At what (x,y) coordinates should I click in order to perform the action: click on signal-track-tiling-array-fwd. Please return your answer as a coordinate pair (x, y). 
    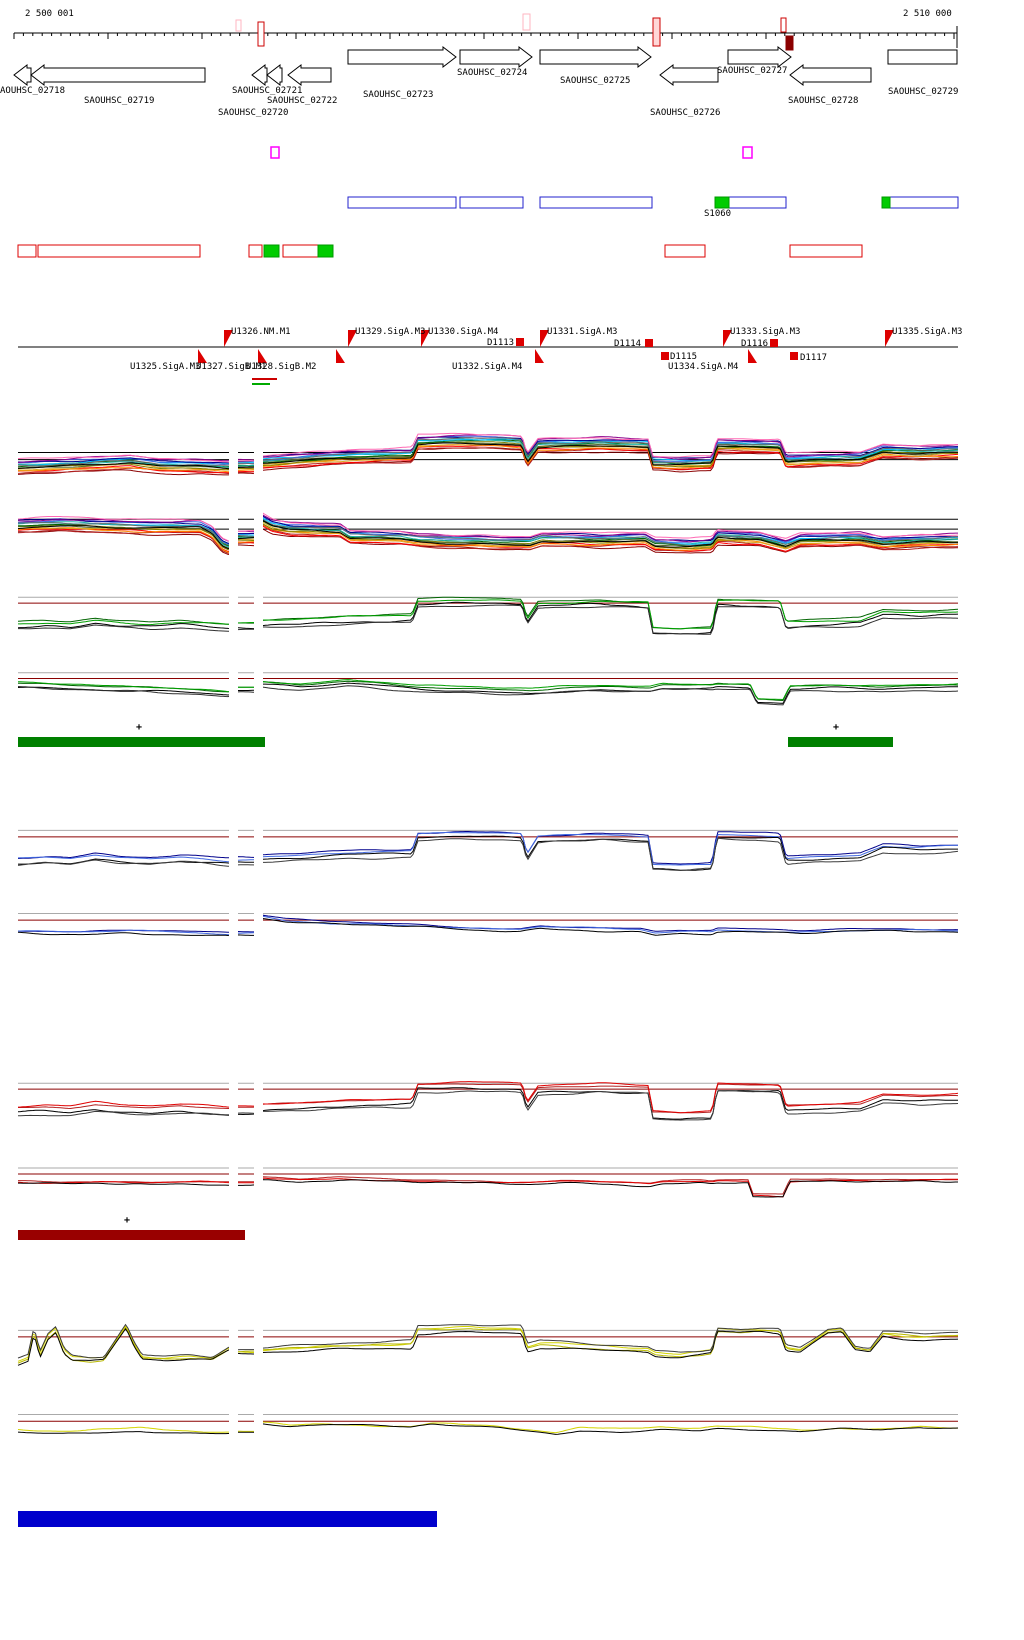
    Looking at the image, I should click on (488, 464).